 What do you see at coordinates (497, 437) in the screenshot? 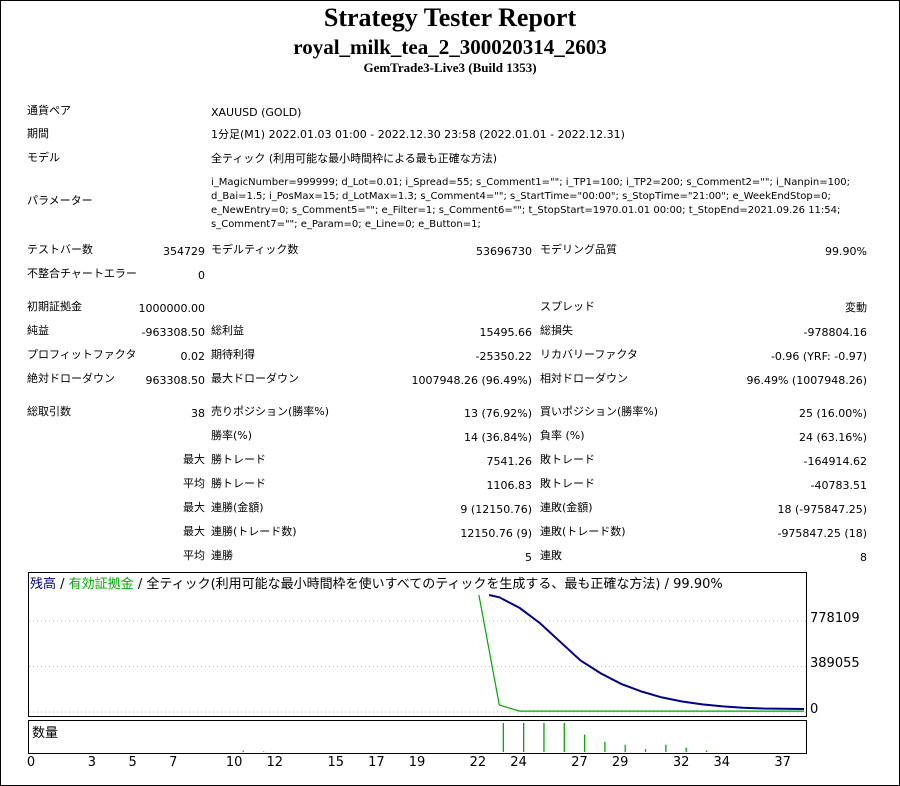
I see `win-rate-value: 14 (36.84%)` at bounding box center [497, 437].